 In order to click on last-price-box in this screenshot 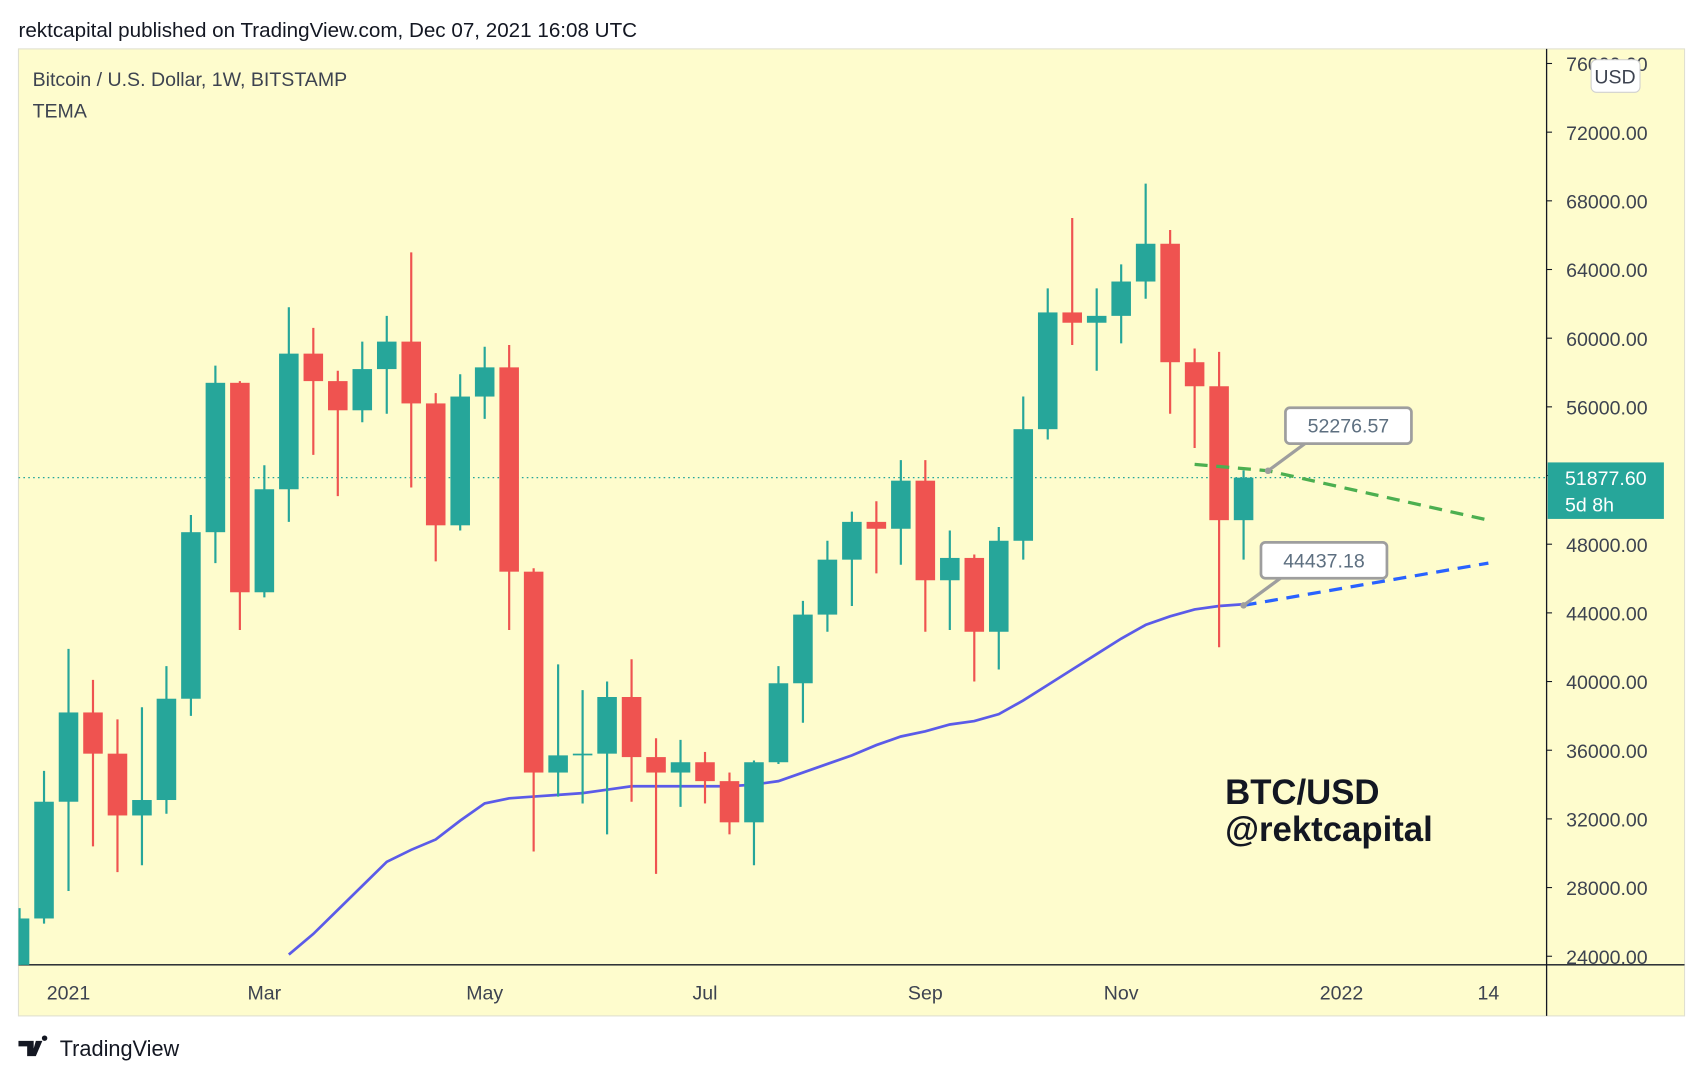, I will do `click(1605, 490)`.